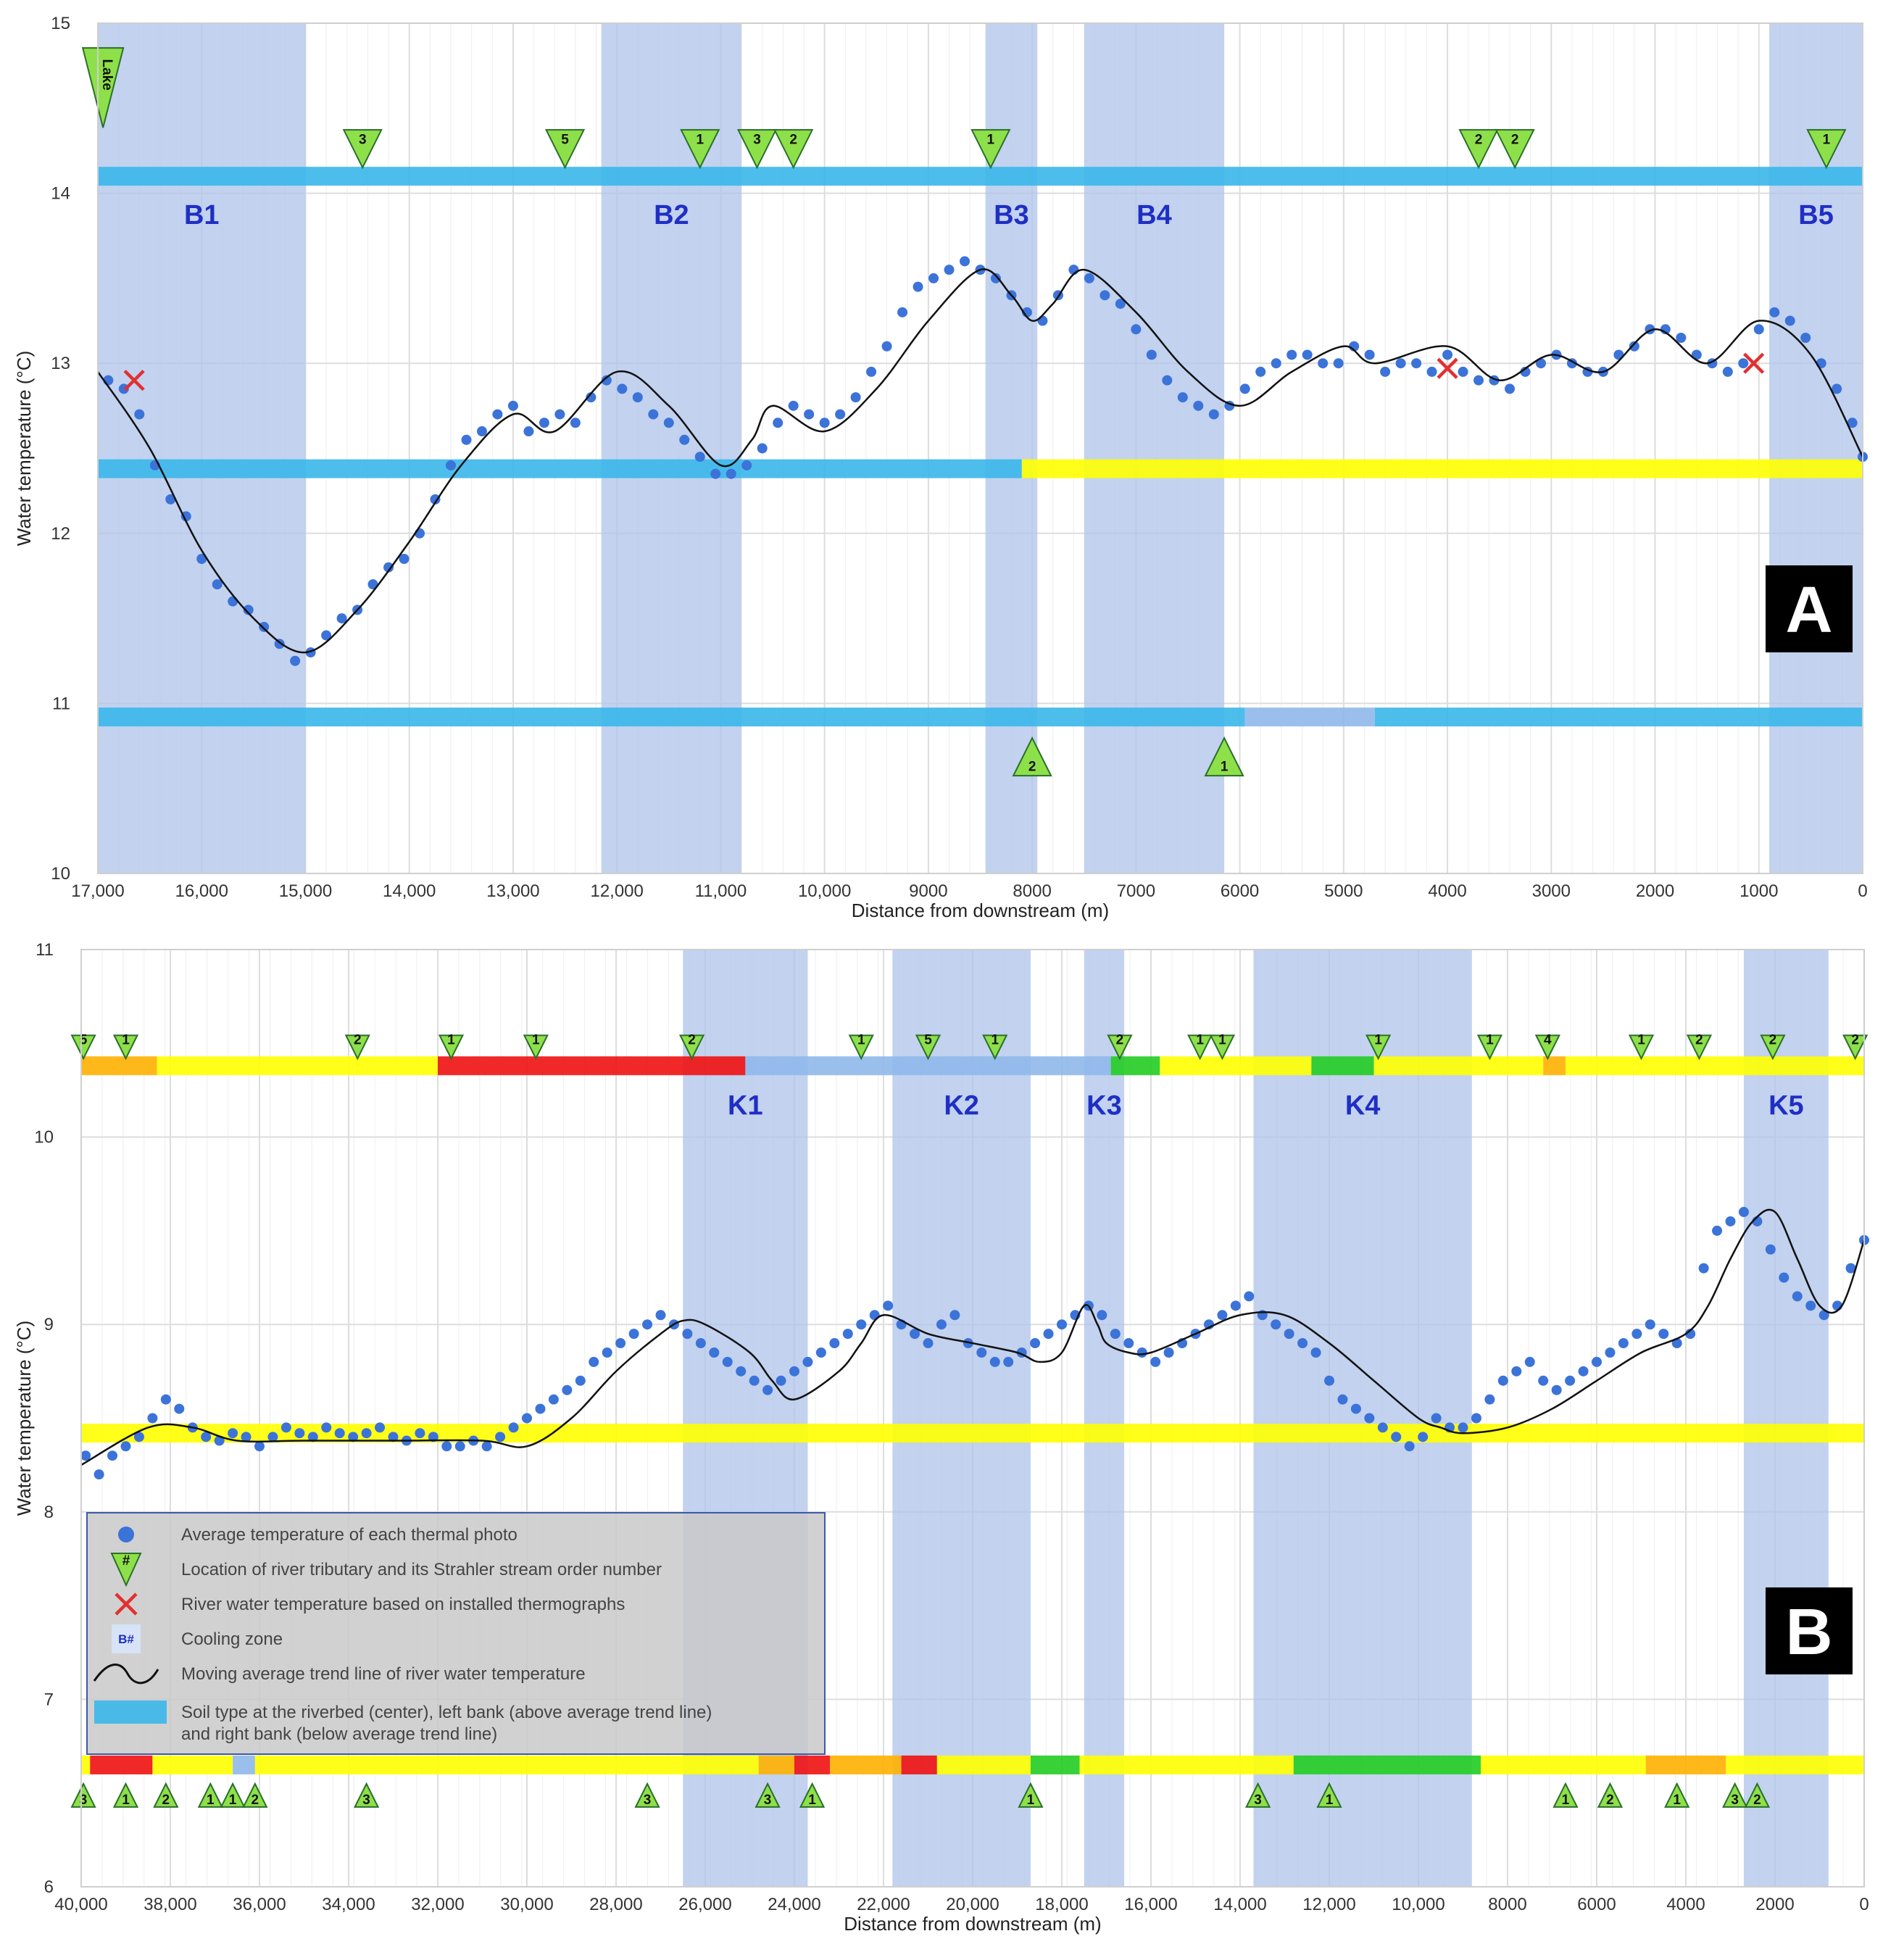 The height and width of the screenshot is (1960, 1883). What do you see at coordinates (126, 1561) in the screenshot?
I see `legend-tributary-symbol: #` at bounding box center [126, 1561].